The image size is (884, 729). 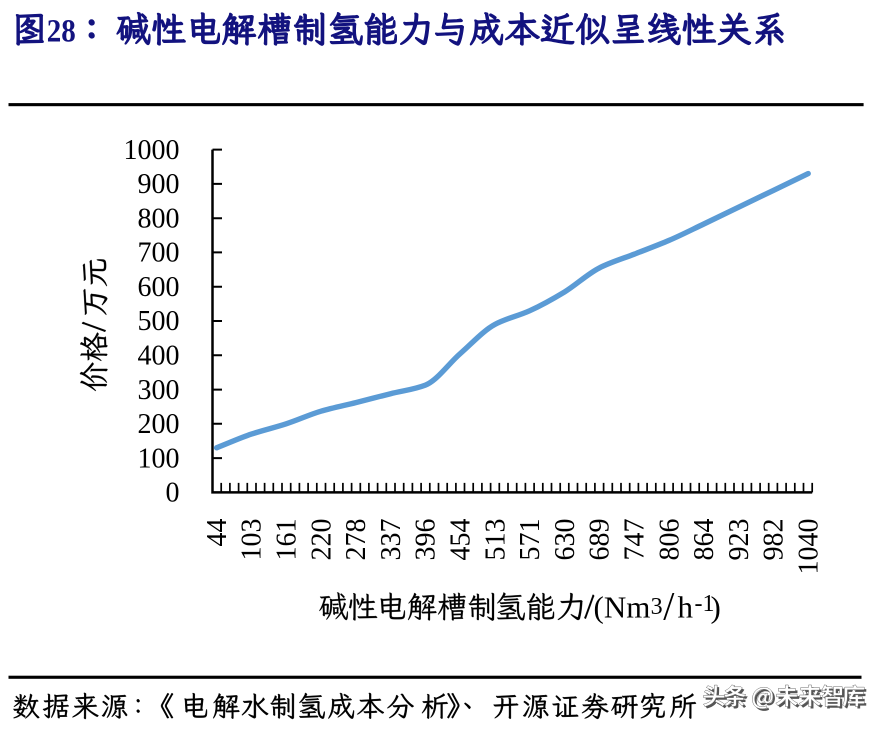 I want to click on svg-text: 923, so click(x=739, y=540).